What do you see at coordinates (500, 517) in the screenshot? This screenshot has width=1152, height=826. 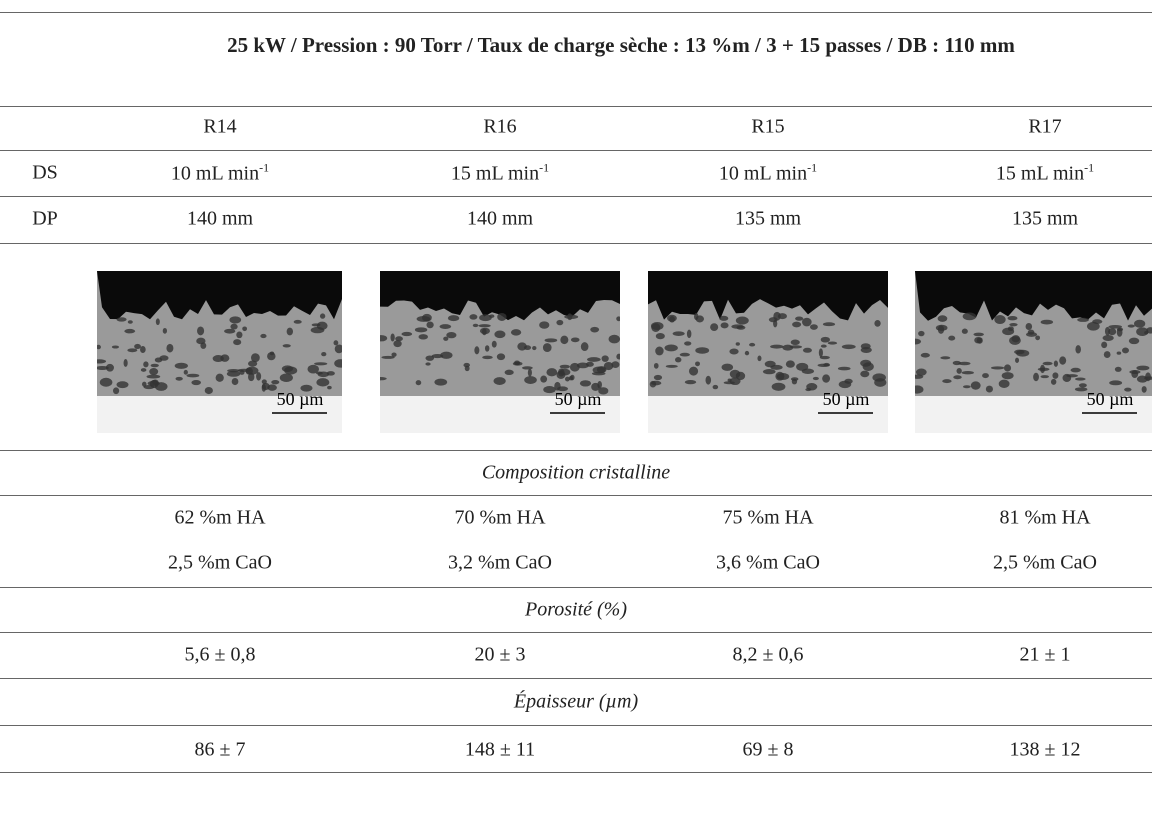 I see `cell: 70 %m HA` at bounding box center [500, 517].